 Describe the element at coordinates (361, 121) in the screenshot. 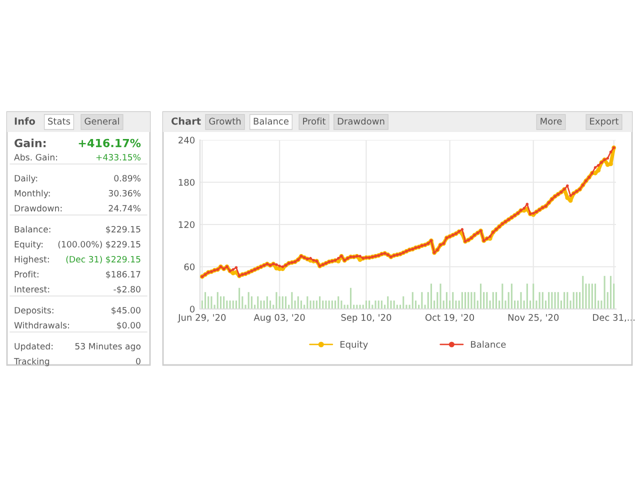

I see `text: Drawdown` at that location.